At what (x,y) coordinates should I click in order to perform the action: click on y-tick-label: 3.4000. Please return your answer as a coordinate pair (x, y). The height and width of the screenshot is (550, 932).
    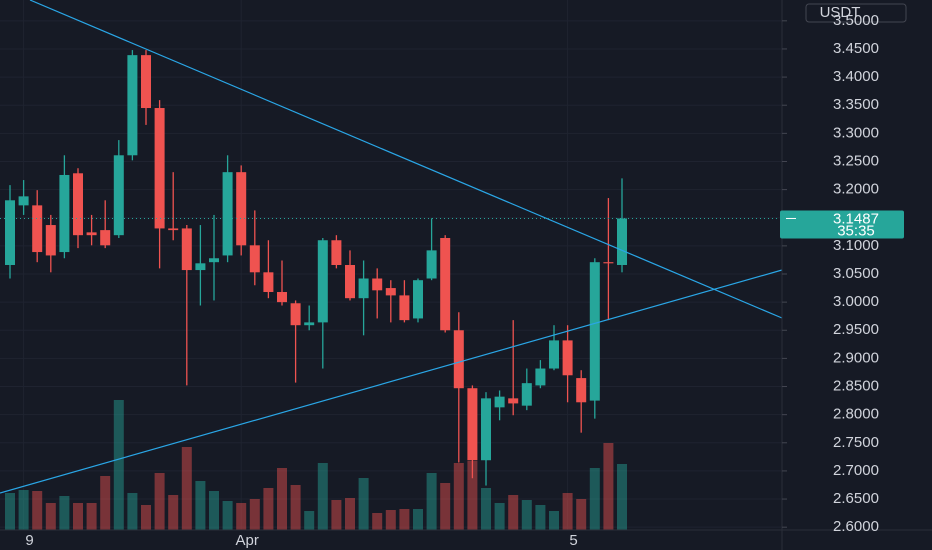
    Looking at the image, I should click on (856, 76).